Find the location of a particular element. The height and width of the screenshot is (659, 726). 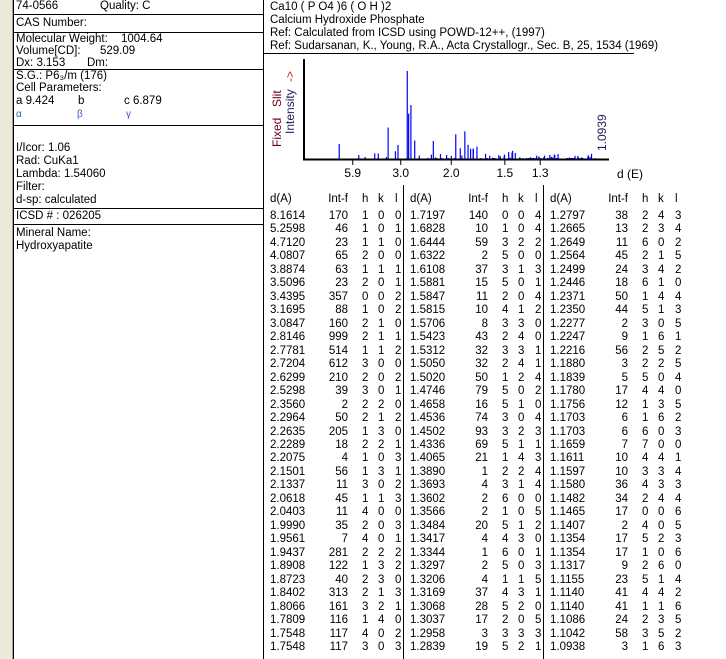

table-cell-intensity: 357 is located at coordinates (338, 296).